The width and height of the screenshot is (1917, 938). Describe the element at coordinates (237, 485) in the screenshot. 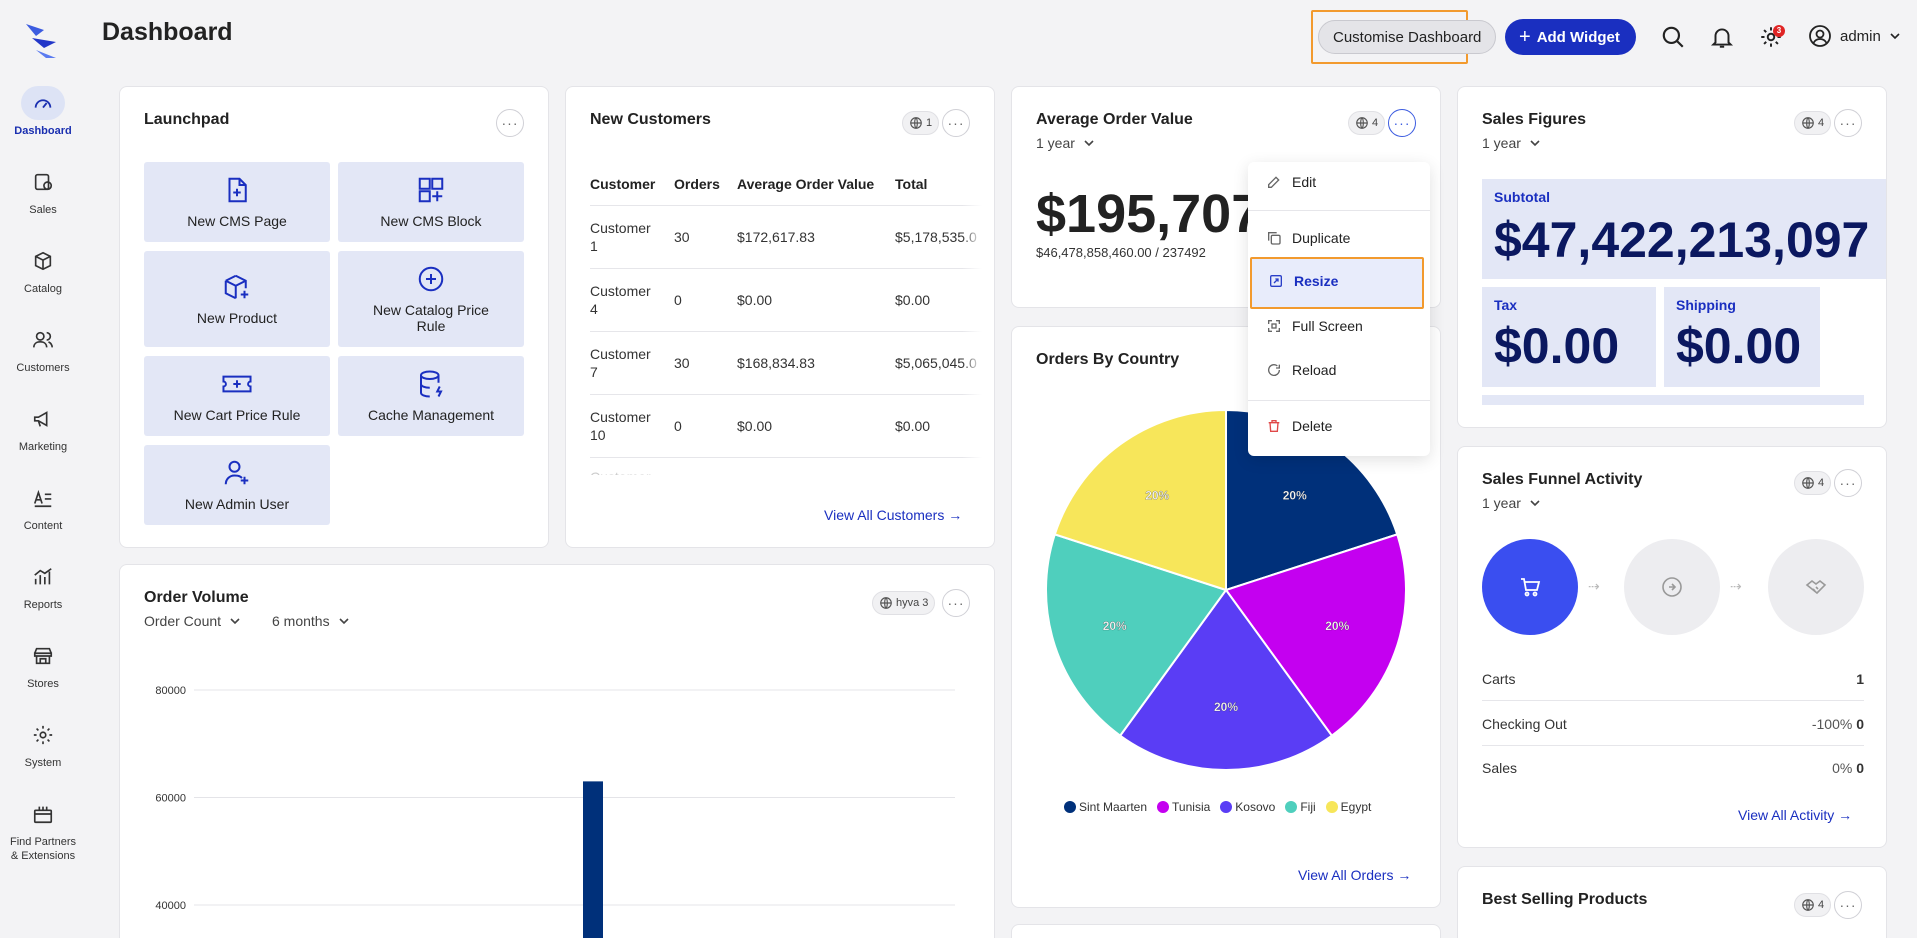

I see `tile-new-admin-user: New Admin User` at that location.